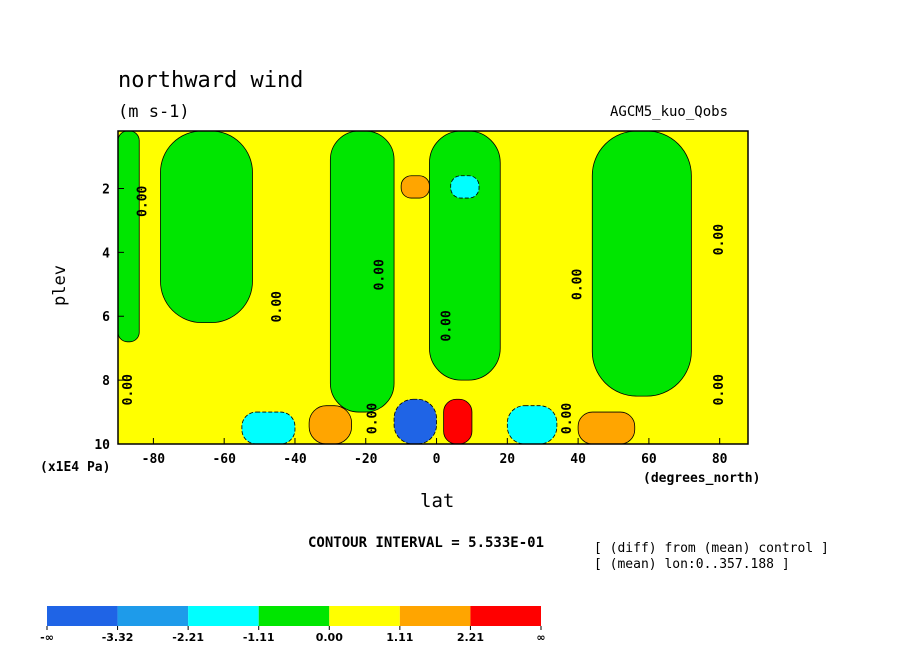 The width and height of the screenshot is (904, 654). Describe the element at coordinates (507, 459) in the screenshot. I see `x-tick-label: 20` at that location.